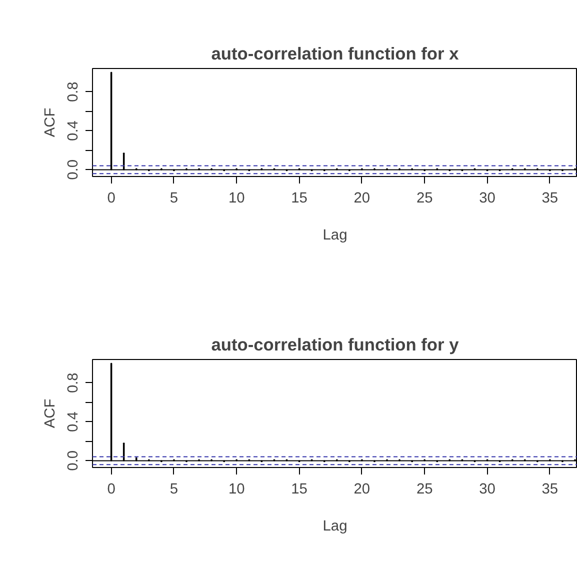 Image resolution: width=577 pixels, height=583 pixels. Describe the element at coordinates (335, 54) in the screenshot. I see `chart-title: auto-correlation function for x` at that location.